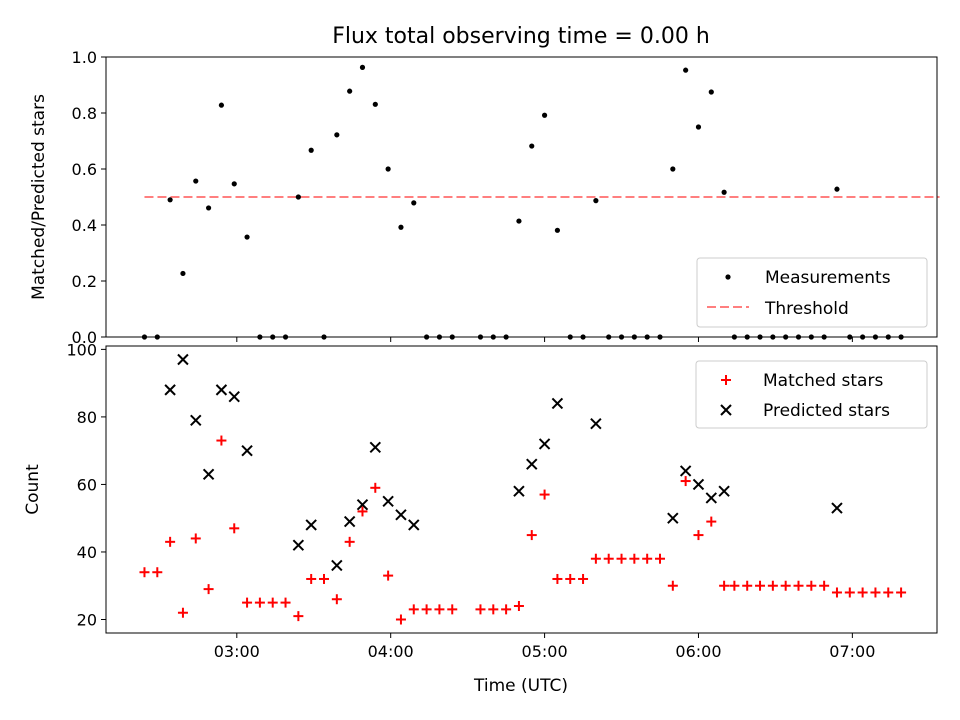 This screenshot has height=720, width=960. What do you see at coordinates (237, 651) in the screenshot?
I see `x-tick-label: 03:00` at bounding box center [237, 651].